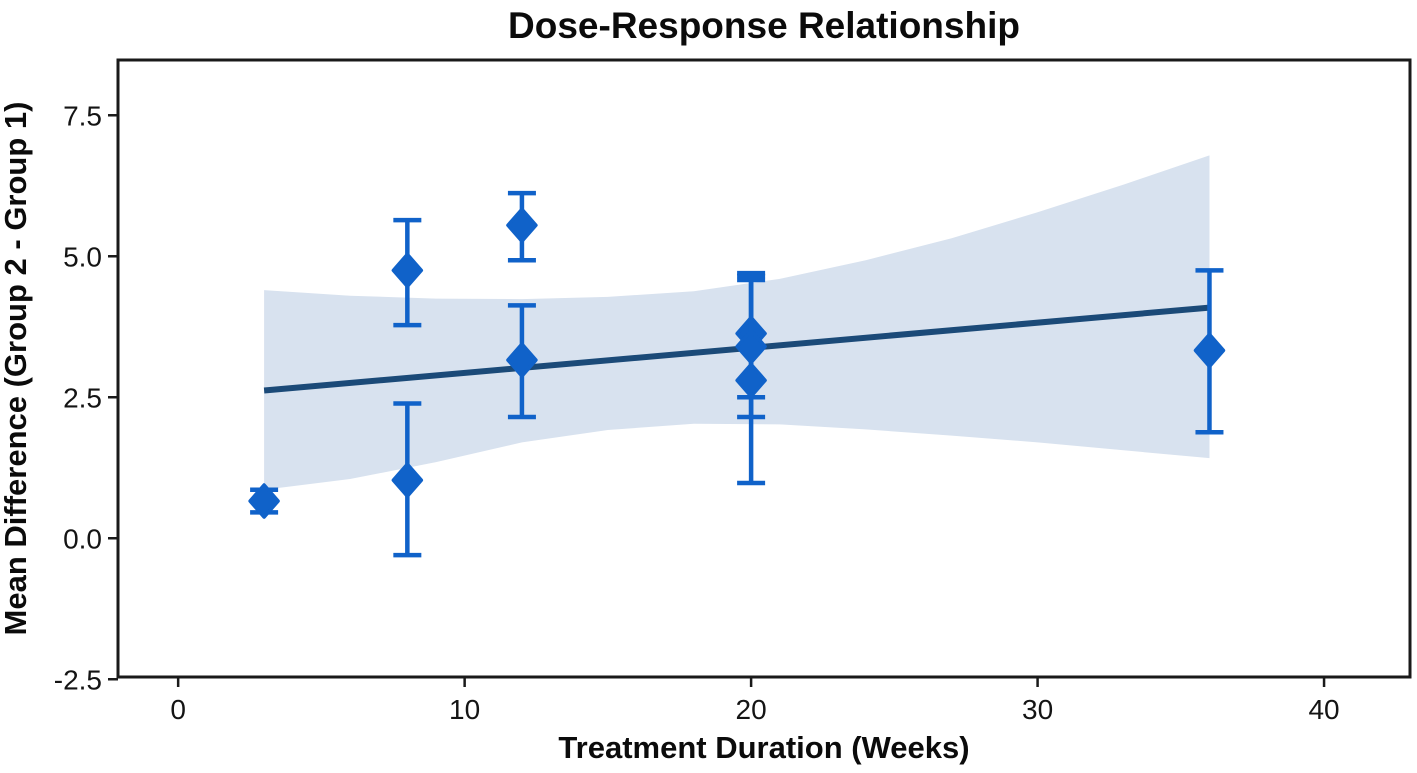  Describe the element at coordinates (82, 538) in the screenshot. I see `y-tick-label: 0.0` at that location.